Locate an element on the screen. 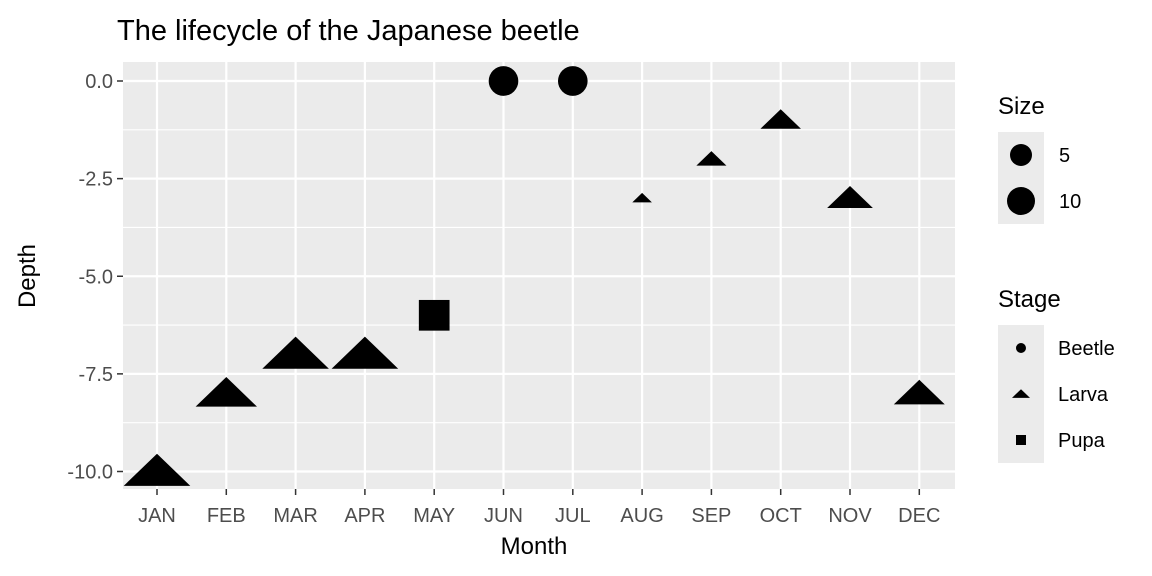 The height and width of the screenshot is (576, 1152). legend-size-label: 5 is located at coordinates (1064, 156).